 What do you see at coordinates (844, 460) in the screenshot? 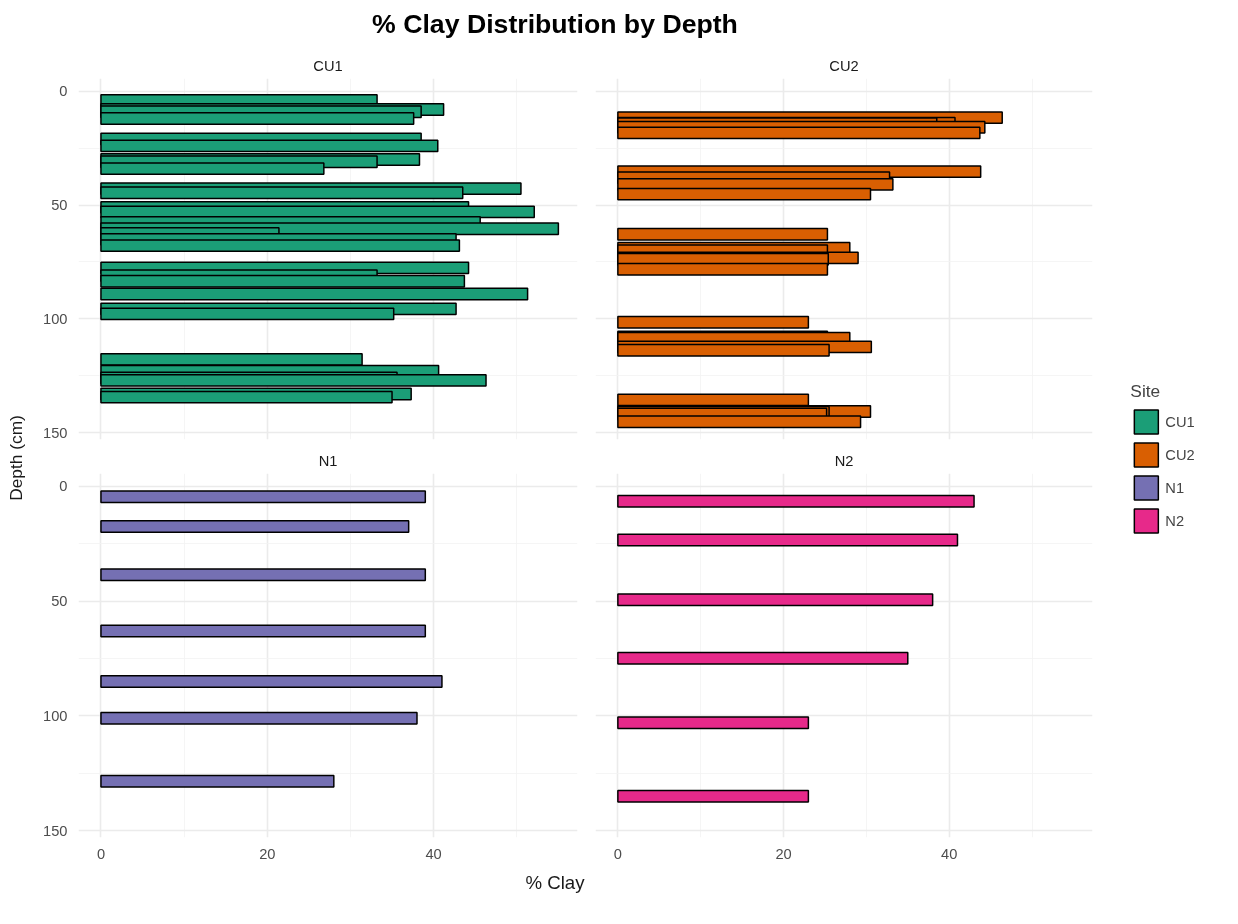
I see `chart-subtitle: N2` at bounding box center [844, 460].